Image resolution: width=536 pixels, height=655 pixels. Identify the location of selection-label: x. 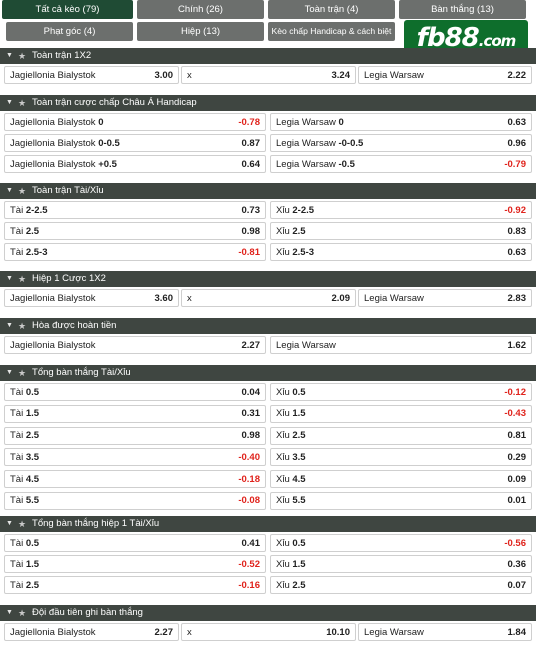
(189, 298).